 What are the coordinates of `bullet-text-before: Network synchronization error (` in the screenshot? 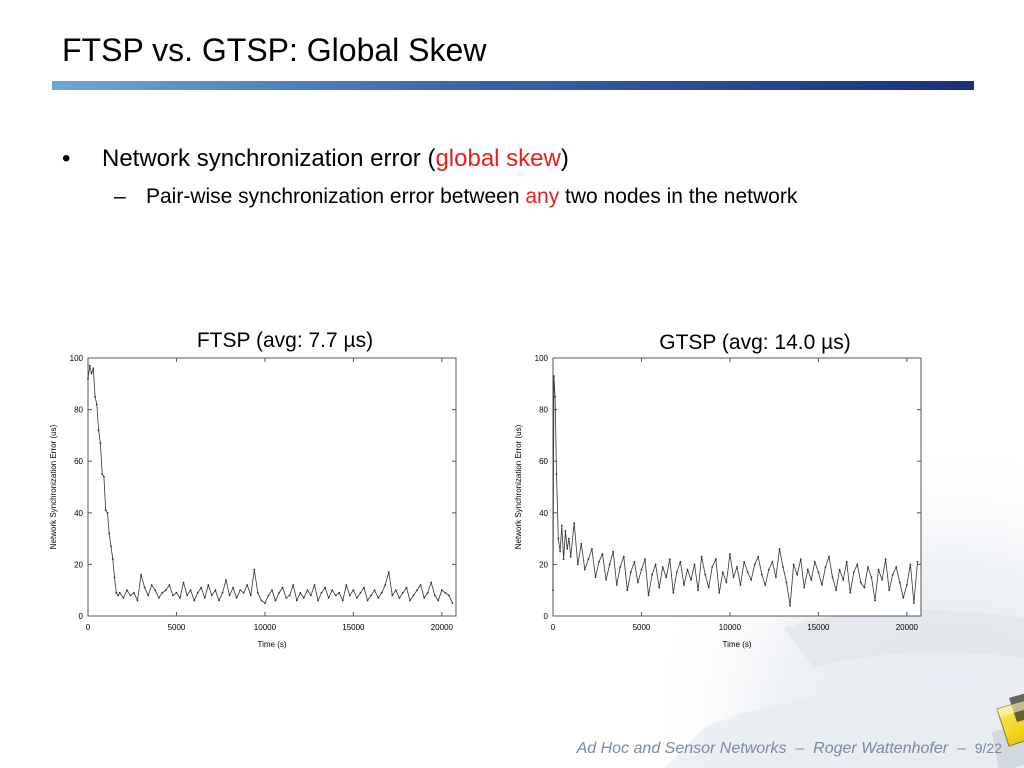 It's located at (269, 158).